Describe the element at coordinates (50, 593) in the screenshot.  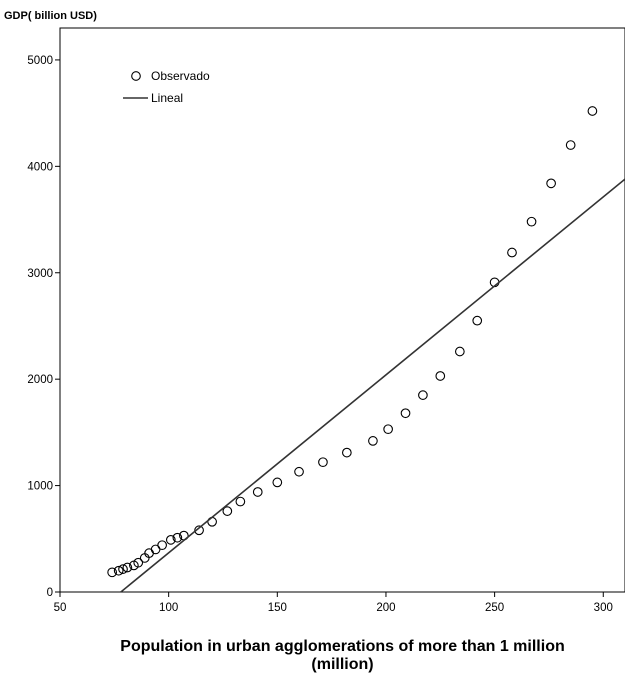
I see `y-tick-label: 0` at that location.